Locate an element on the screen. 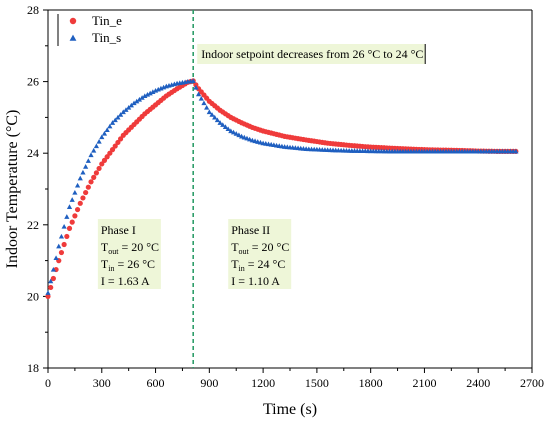  legend-label: Tin_e is located at coordinates (107, 20).